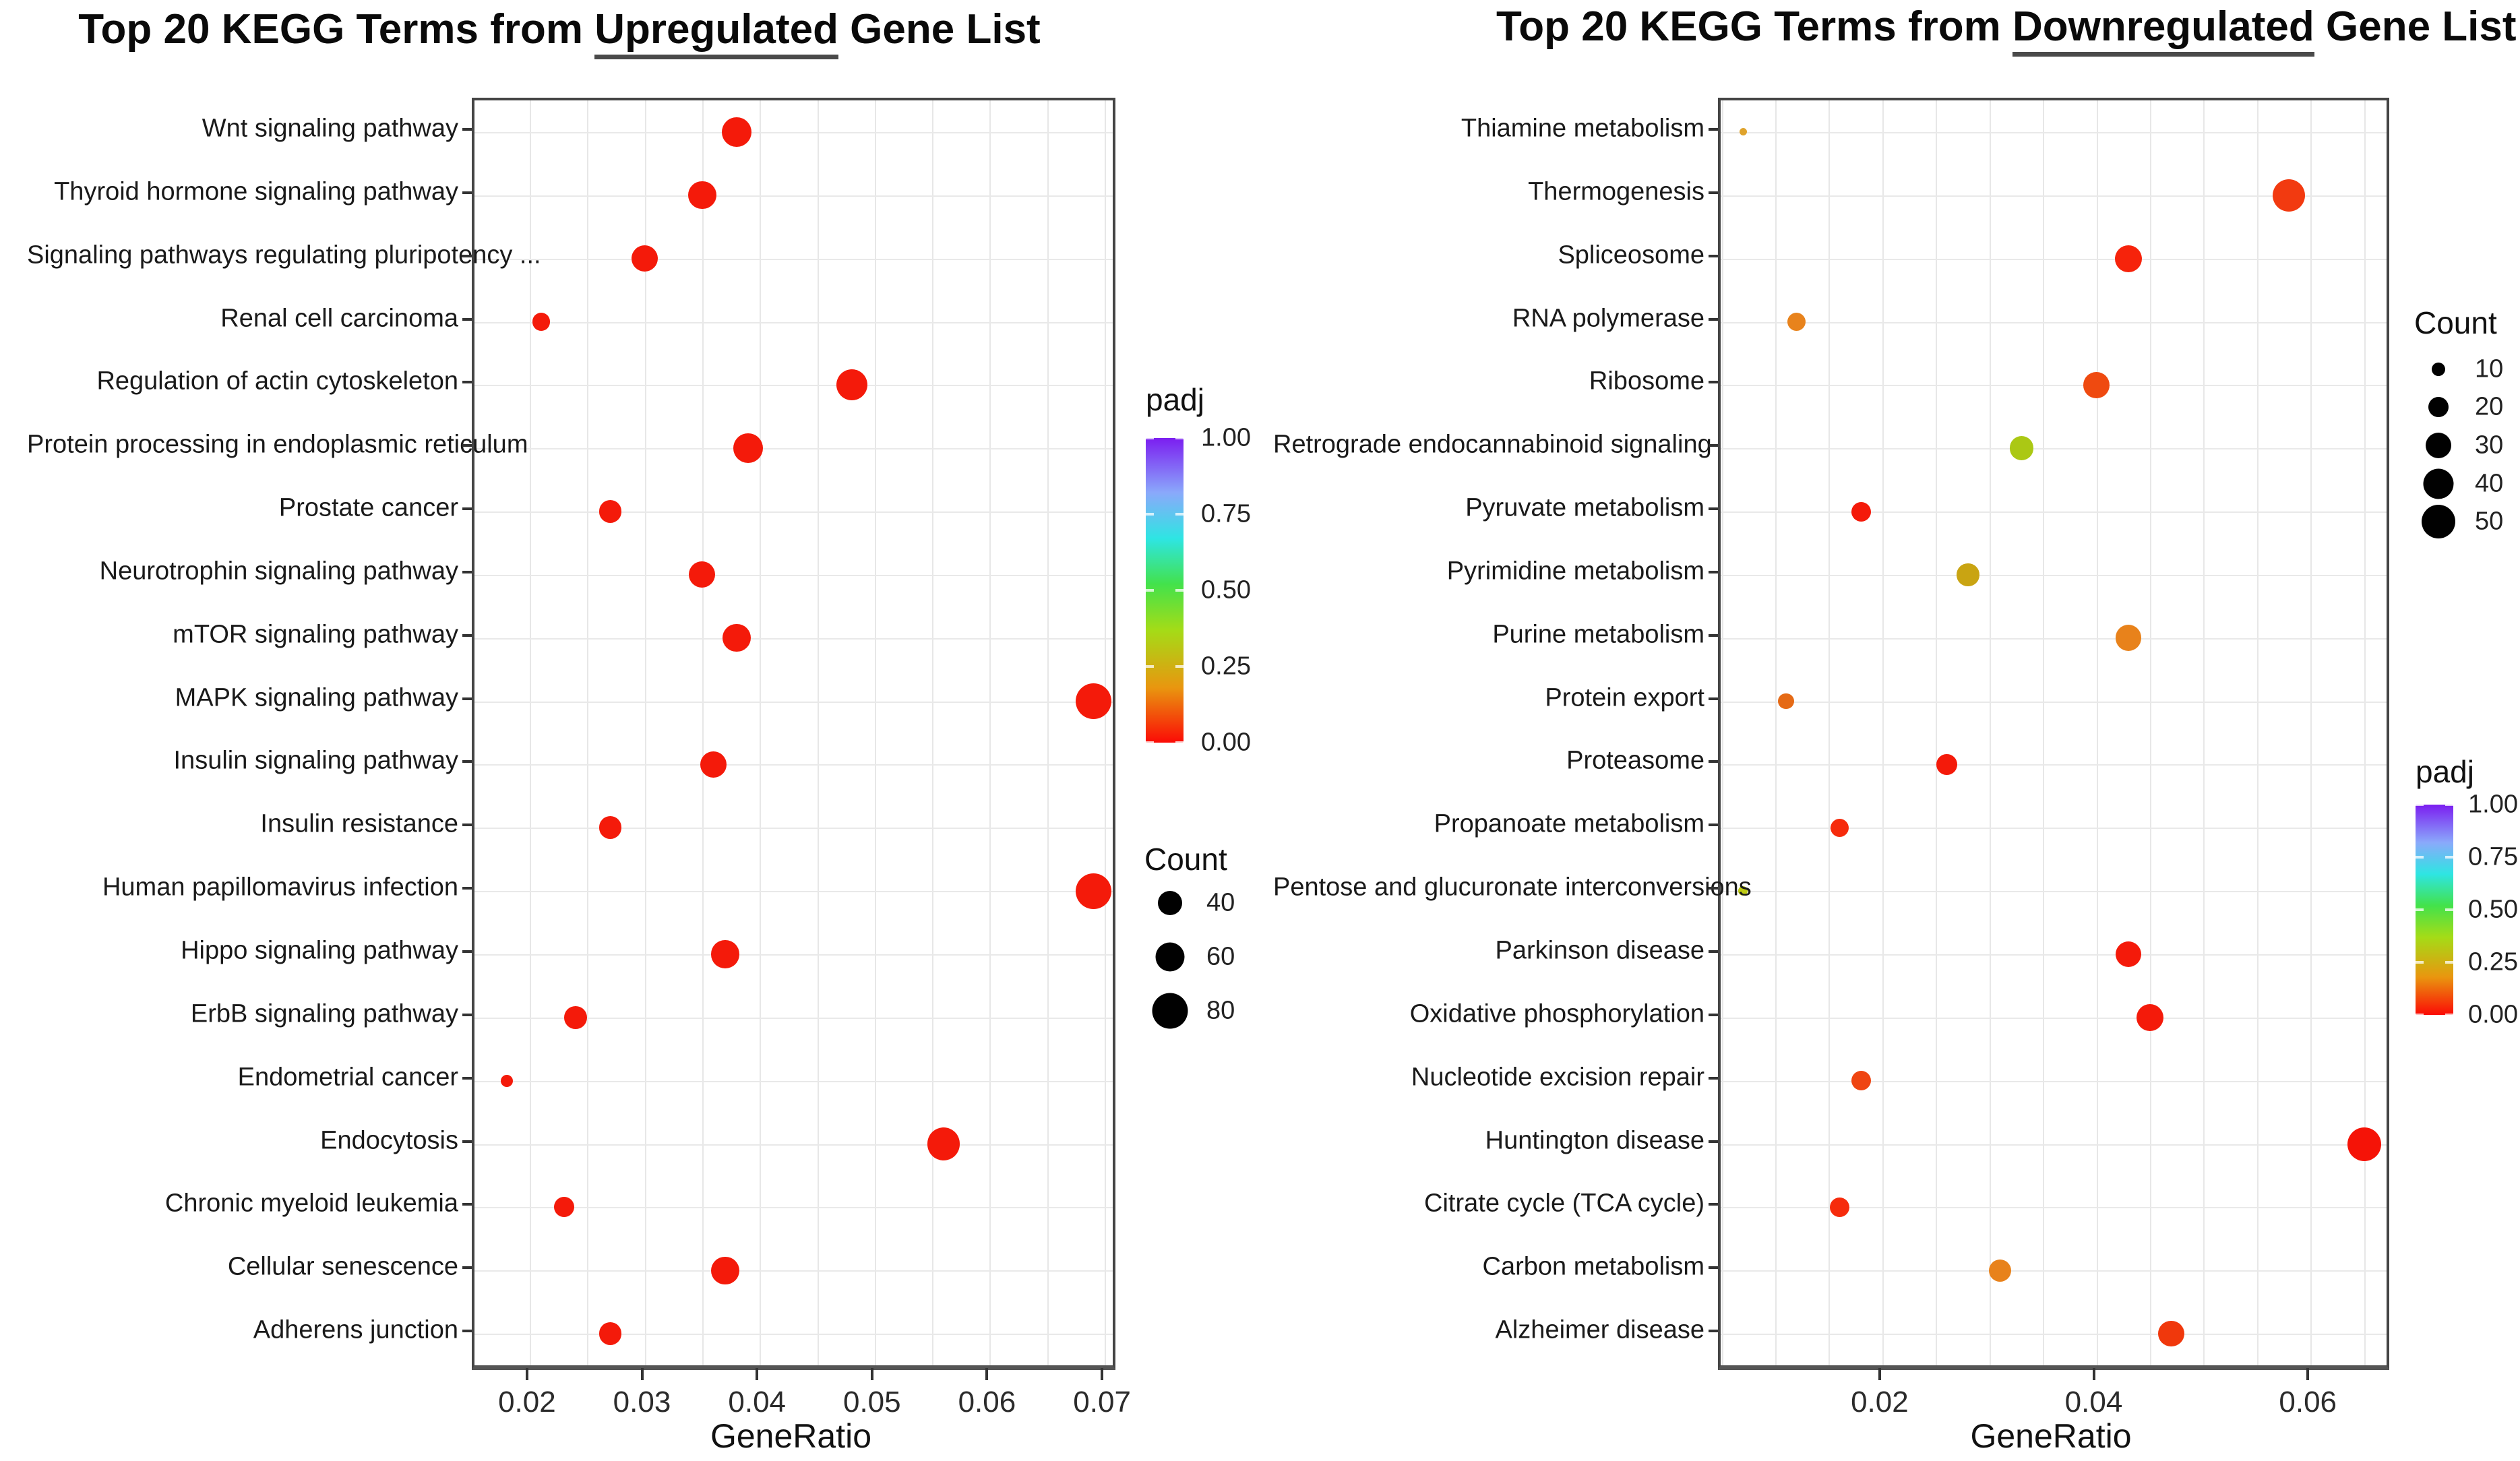 The width and height of the screenshot is (2520, 1461). Describe the element at coordinates (316, 697) in the screenshot. I see `category-label: MAPK signaling pathway` at that location.